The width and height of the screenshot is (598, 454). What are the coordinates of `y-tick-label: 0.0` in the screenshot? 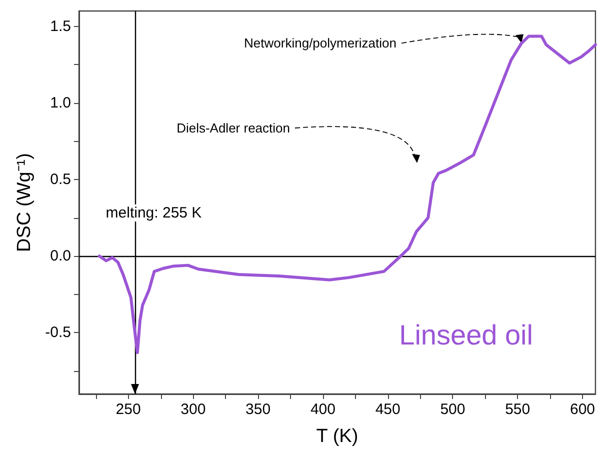 It's located at (60, 256).